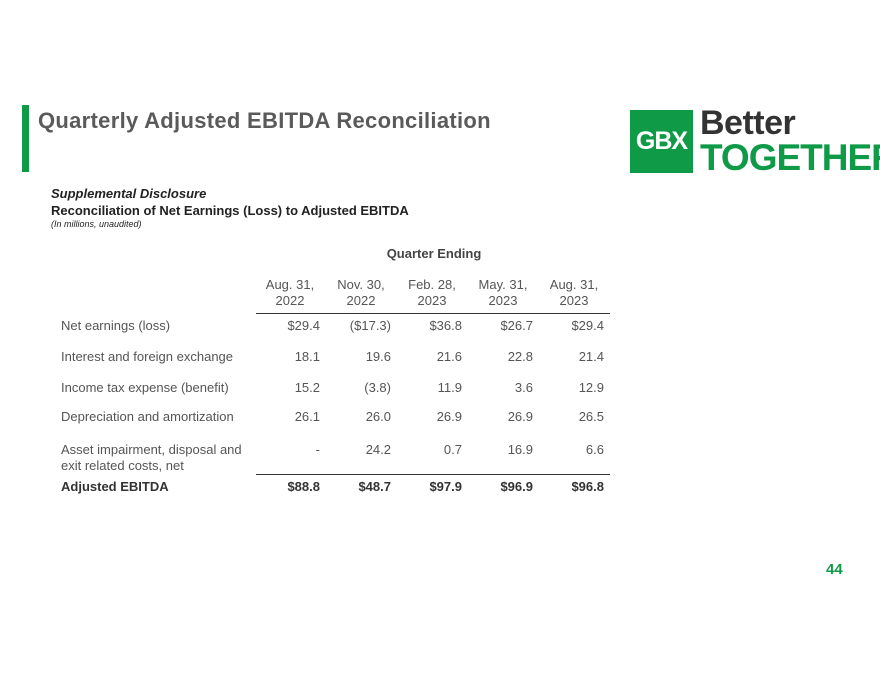 This screenshot has height=680, width=880. I want to click on supplemental-disclosure-label: Supplemental Disclosure, so click(129, 193).